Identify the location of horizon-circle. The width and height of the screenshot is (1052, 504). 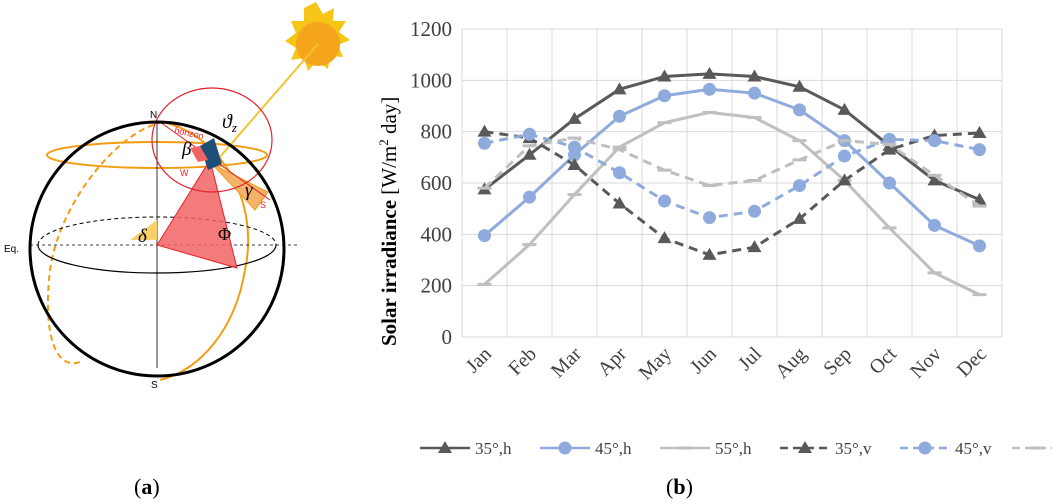
(212, 140).